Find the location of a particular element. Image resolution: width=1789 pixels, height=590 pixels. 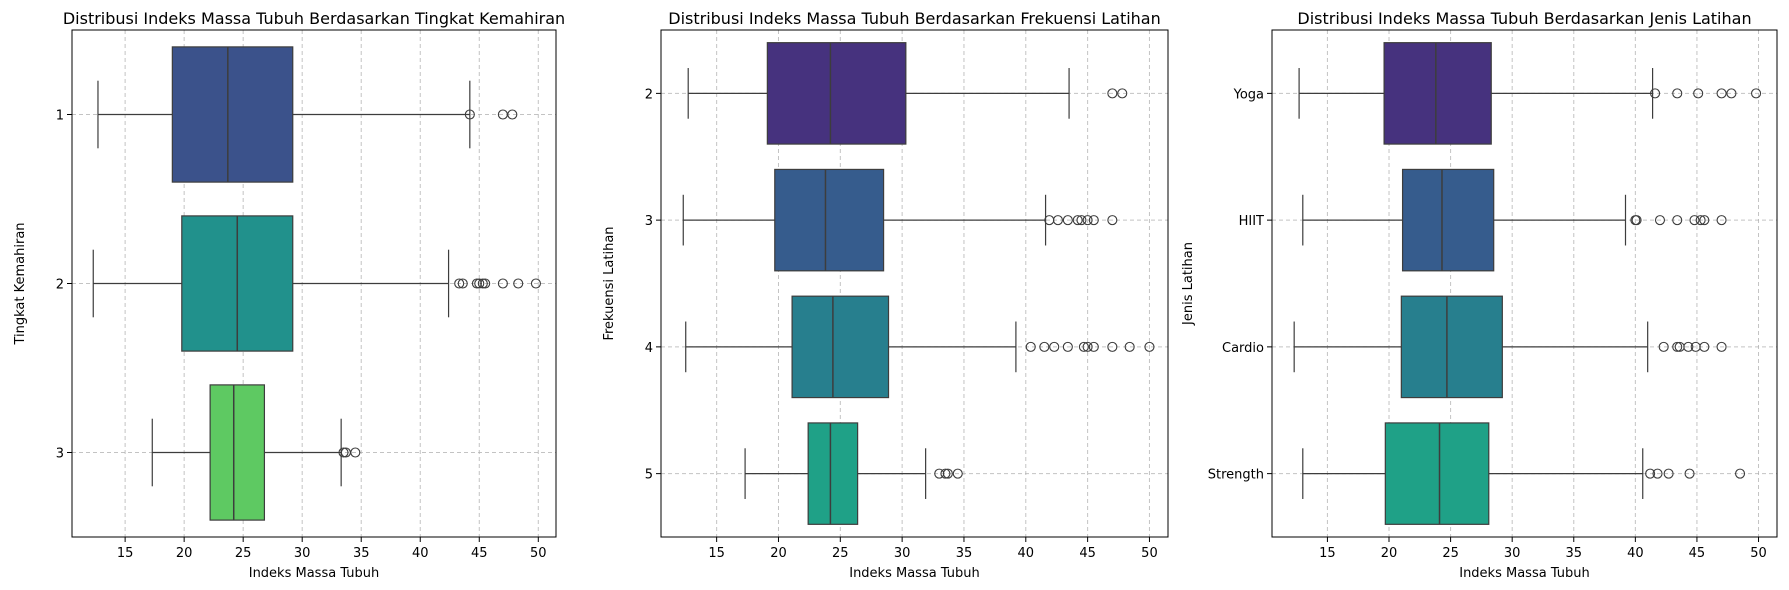

y-tick-label: 4 is located at coordinates (649, 348).